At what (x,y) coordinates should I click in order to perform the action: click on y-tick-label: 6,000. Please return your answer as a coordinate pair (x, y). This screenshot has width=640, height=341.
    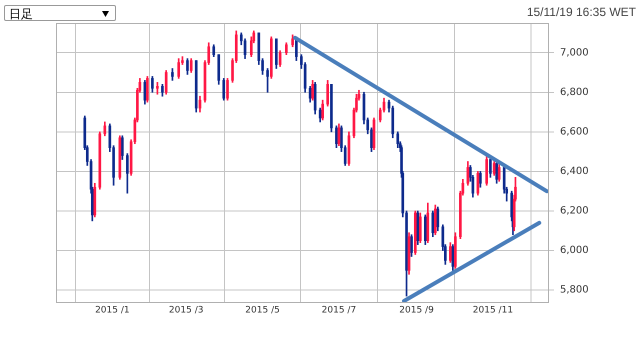
    Looking at the image, I should click on (574, 250).